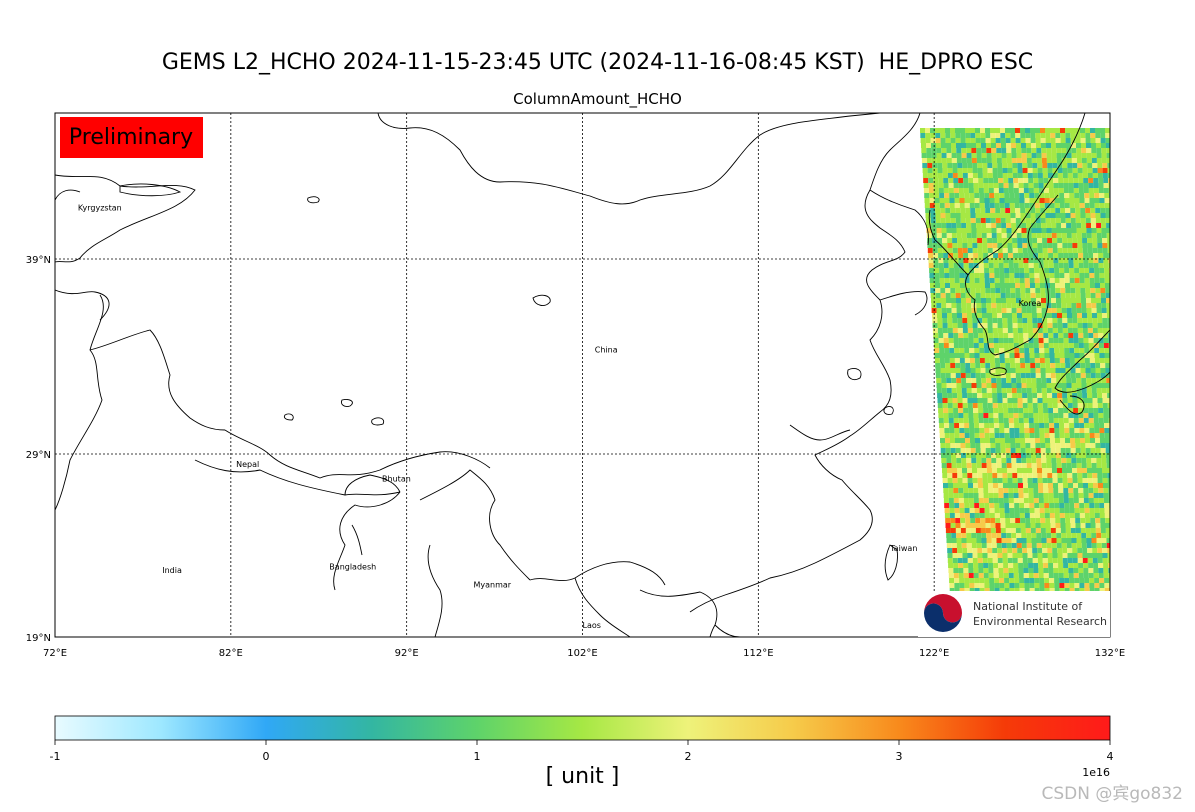 The width and height of the screenshot is (1195, 812). I want to click on hcho-swath, so click(1015, 360).